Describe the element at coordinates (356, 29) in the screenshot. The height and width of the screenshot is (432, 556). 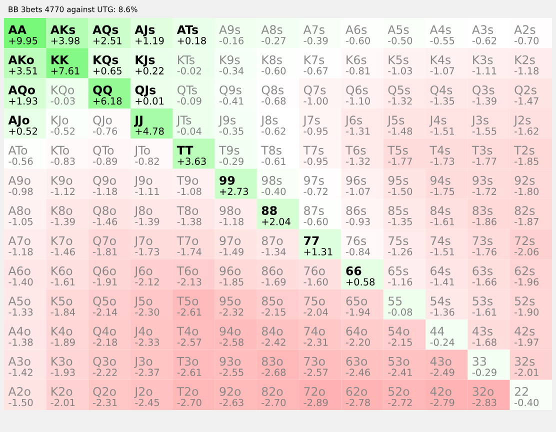
I see `annotation: A6s` at that location.